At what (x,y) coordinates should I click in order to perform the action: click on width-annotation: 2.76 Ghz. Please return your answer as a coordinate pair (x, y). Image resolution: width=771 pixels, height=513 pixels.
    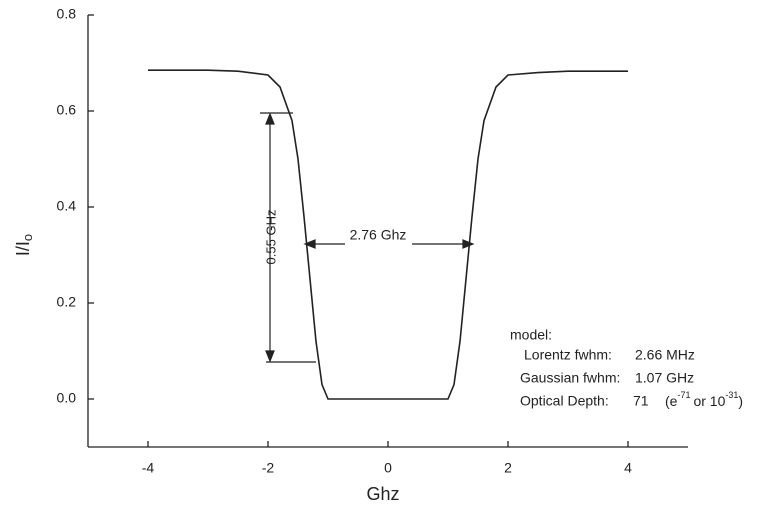
    Looking at the image, I should click on (378, 235).